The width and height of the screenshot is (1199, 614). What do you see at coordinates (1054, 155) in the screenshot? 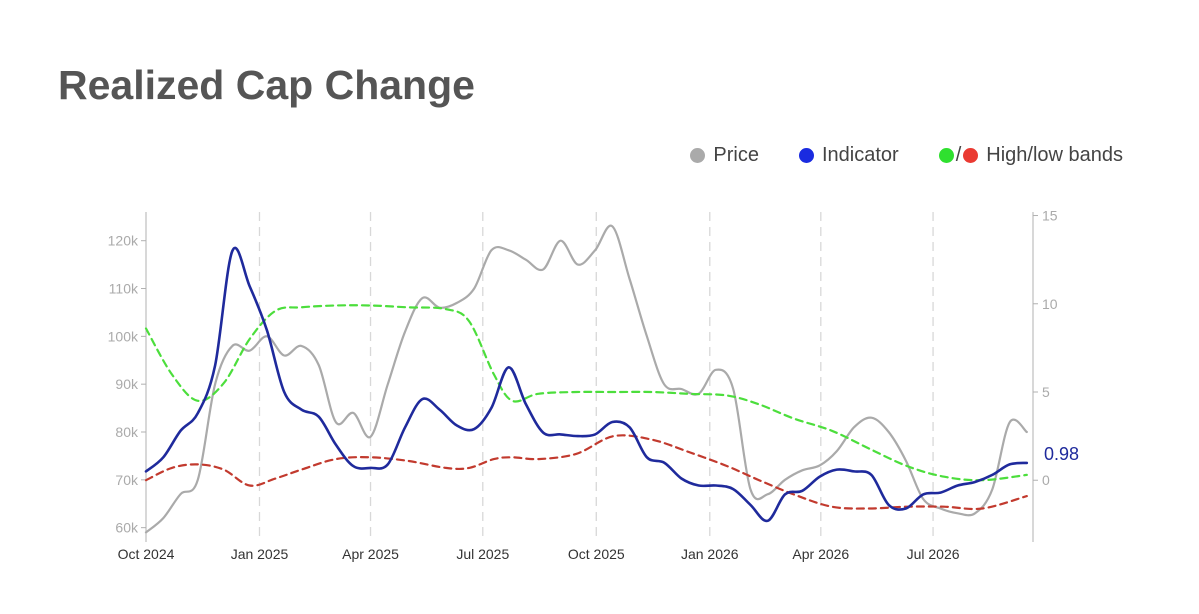
I see `legend-label-bands: High/low bands` at bounding box center [1054, 155].